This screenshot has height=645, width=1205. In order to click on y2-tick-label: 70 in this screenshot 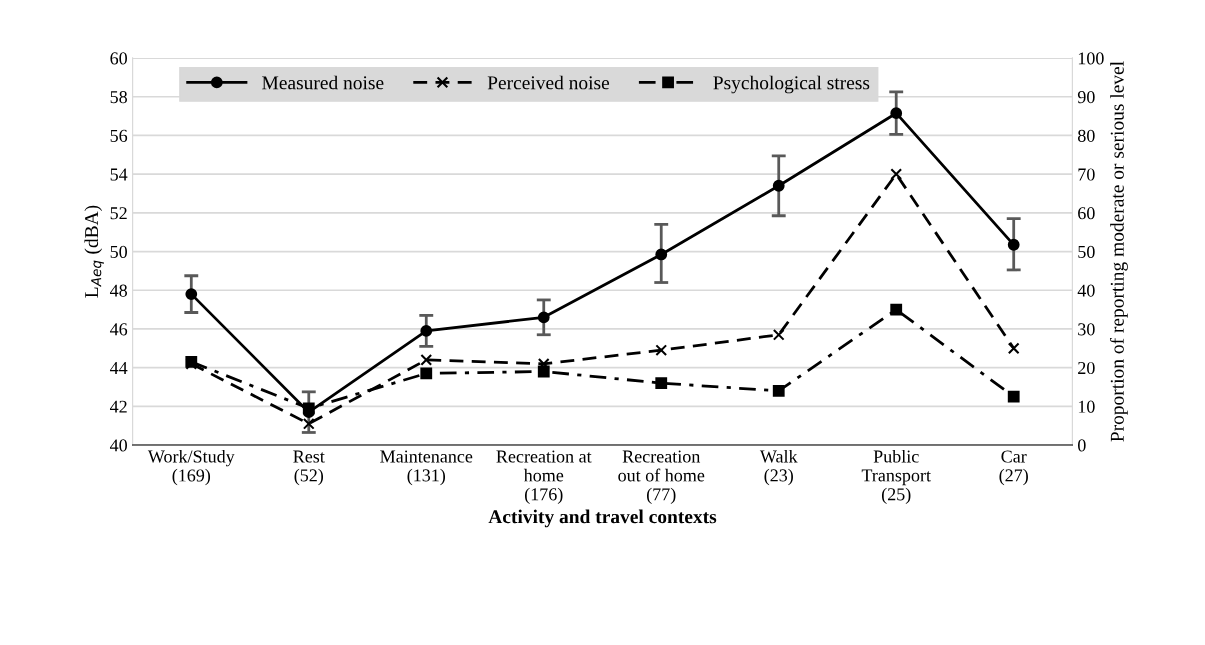, I will do `click(1086, 174)`.